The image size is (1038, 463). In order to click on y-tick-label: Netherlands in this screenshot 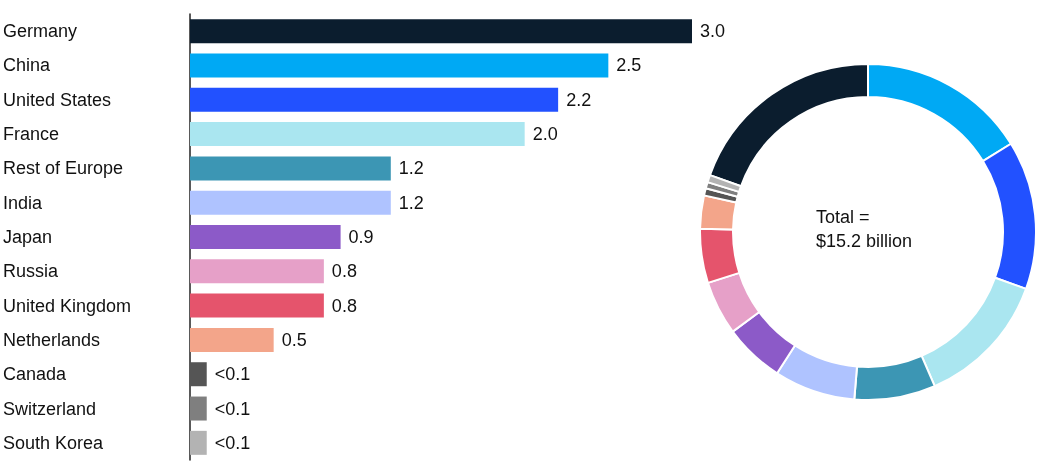, I will do `click(52, 339)`.